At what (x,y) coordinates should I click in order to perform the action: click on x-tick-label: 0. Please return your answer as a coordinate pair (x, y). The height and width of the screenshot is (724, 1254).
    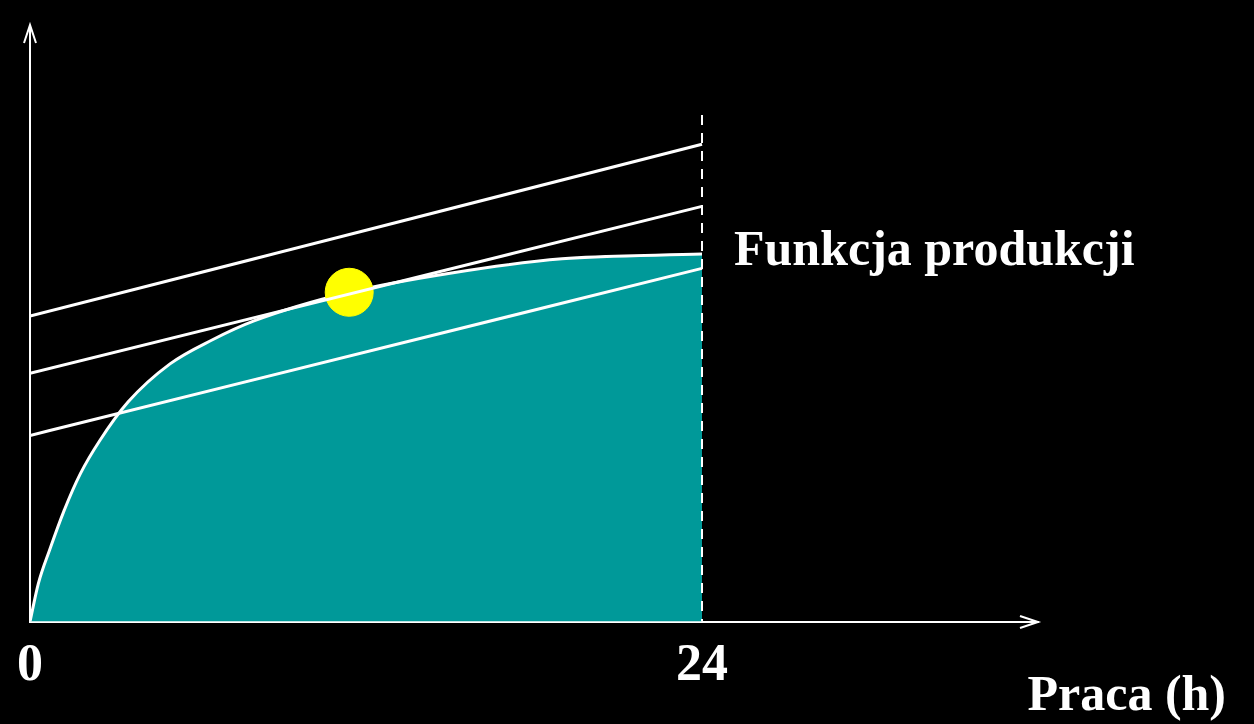
    Looking at the image, I should click on (30, 663).